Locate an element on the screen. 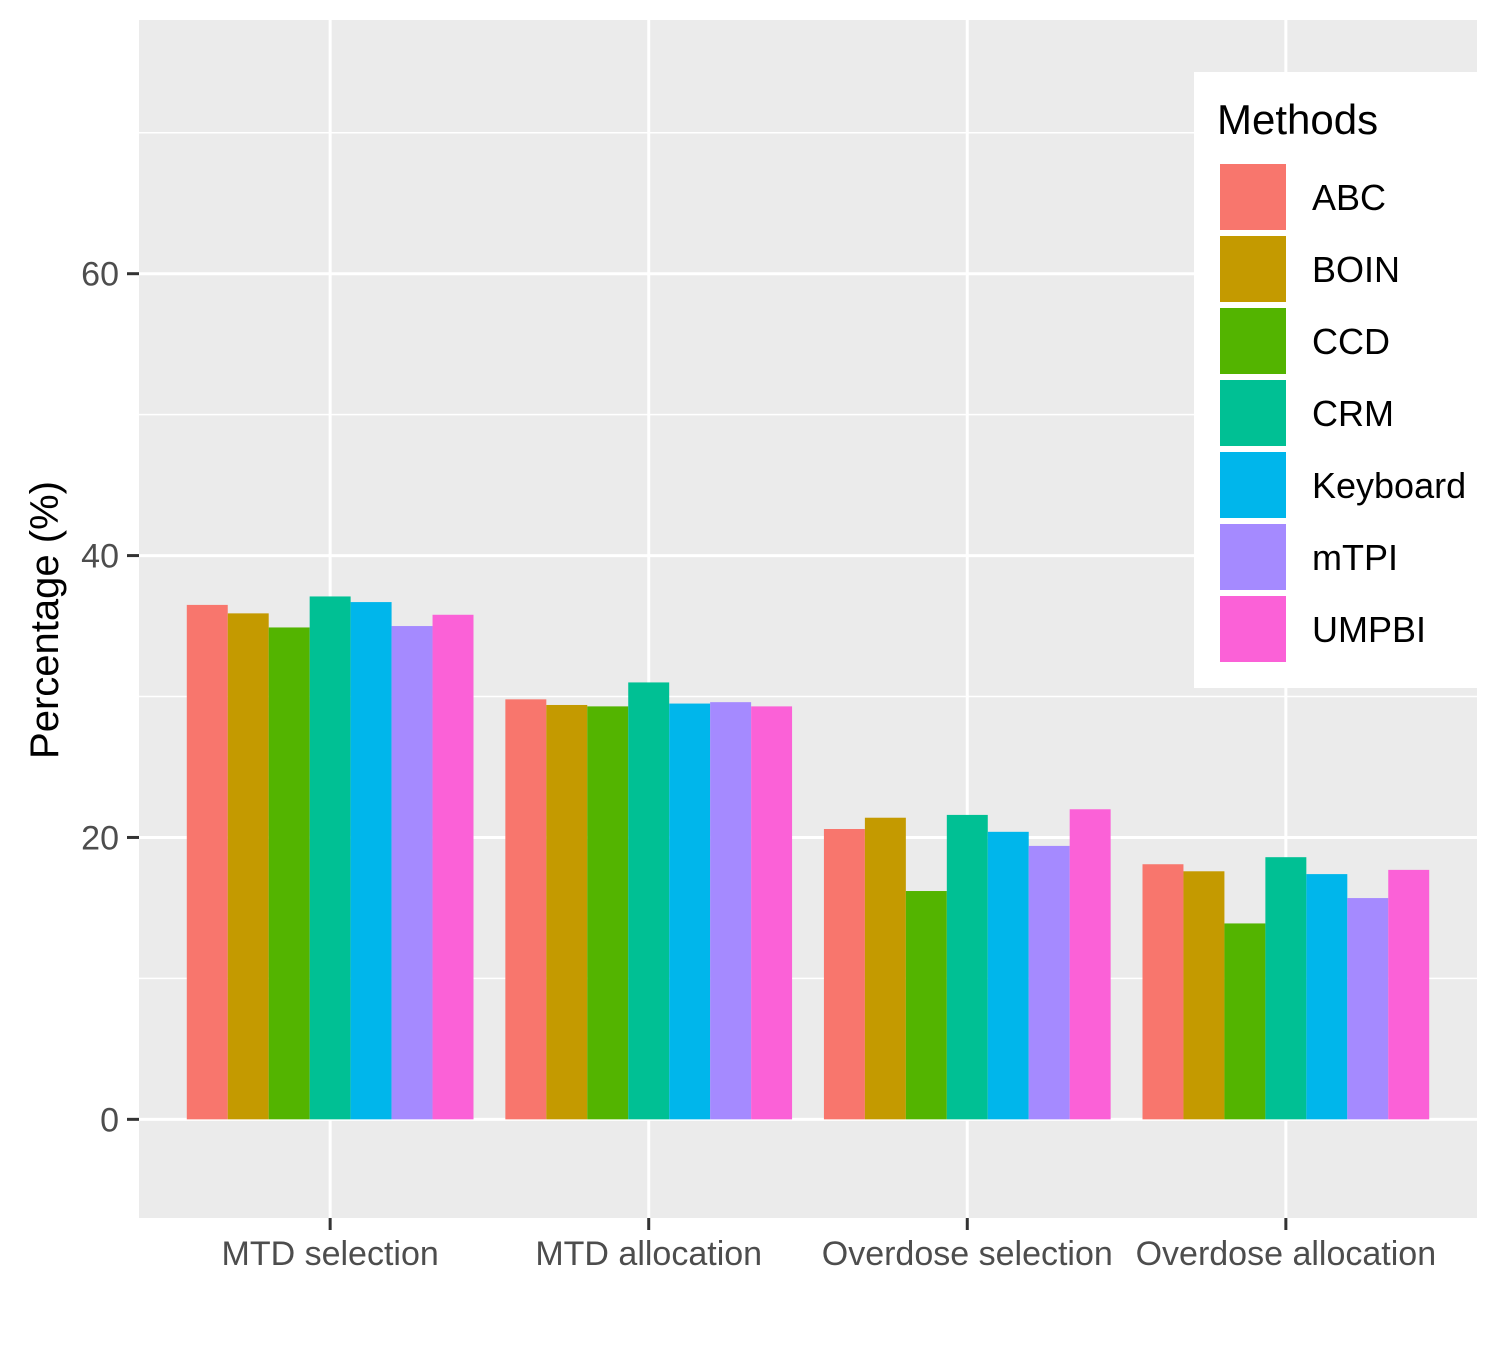 Image resolution: width=1500 pixels, height=1350 pixels. y-tick-label: 40 is located at coordinates (100, 557).